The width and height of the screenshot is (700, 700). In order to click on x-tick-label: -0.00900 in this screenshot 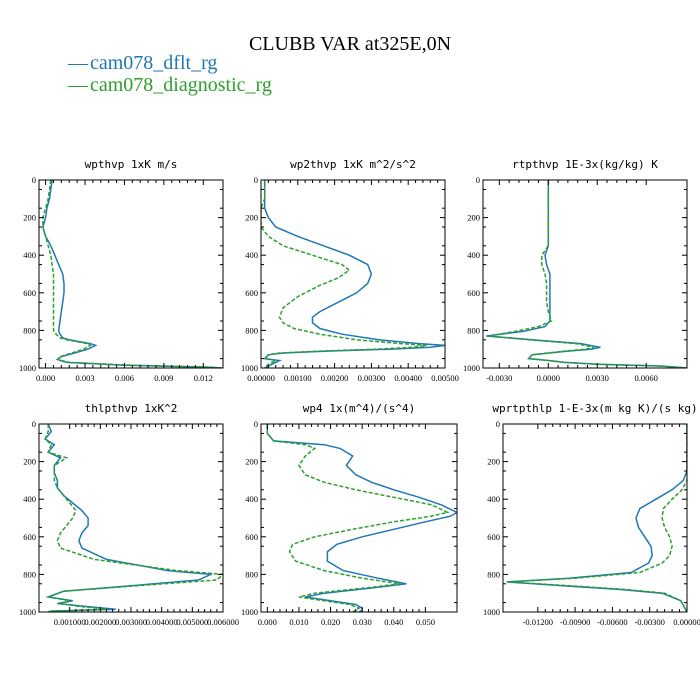, I will do `click(575, 622)`.